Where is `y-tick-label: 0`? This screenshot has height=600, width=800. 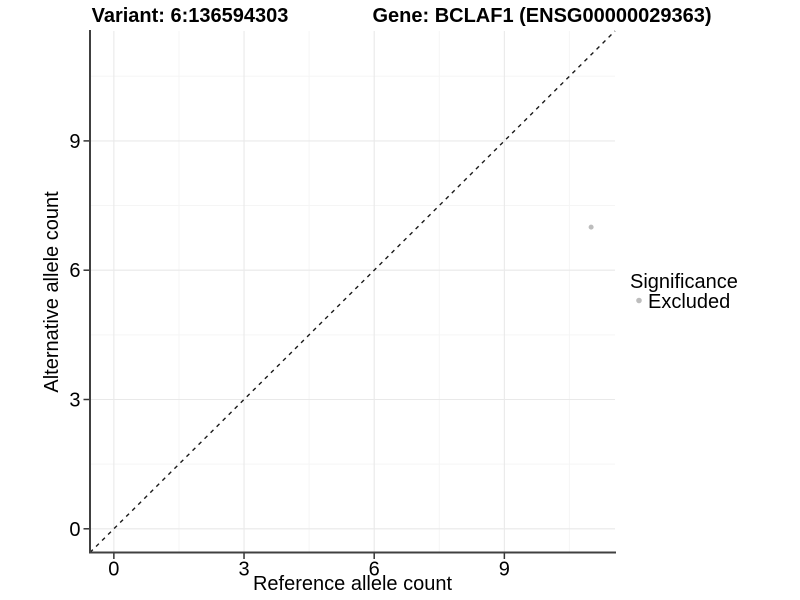 y-tick-label: 0 is located at coordinates (74, 530).